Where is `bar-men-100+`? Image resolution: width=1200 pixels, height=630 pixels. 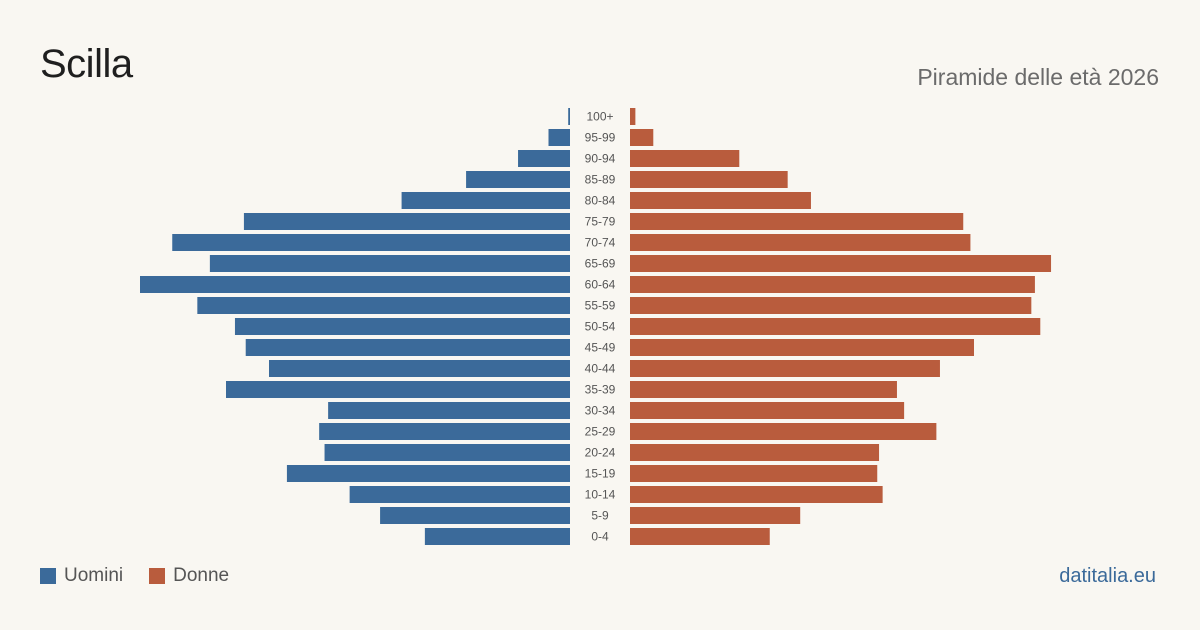
bar-men-100+ is located at coordinates (569, 116).